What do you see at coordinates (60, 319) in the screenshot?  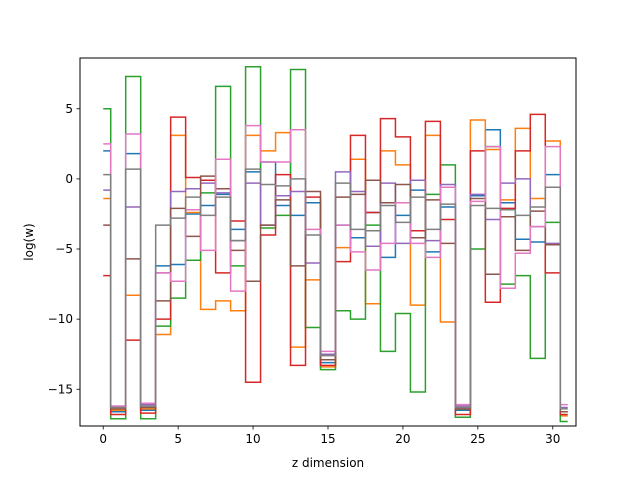 I see `y-tick-label: −10` at bounding box center [60, 319].